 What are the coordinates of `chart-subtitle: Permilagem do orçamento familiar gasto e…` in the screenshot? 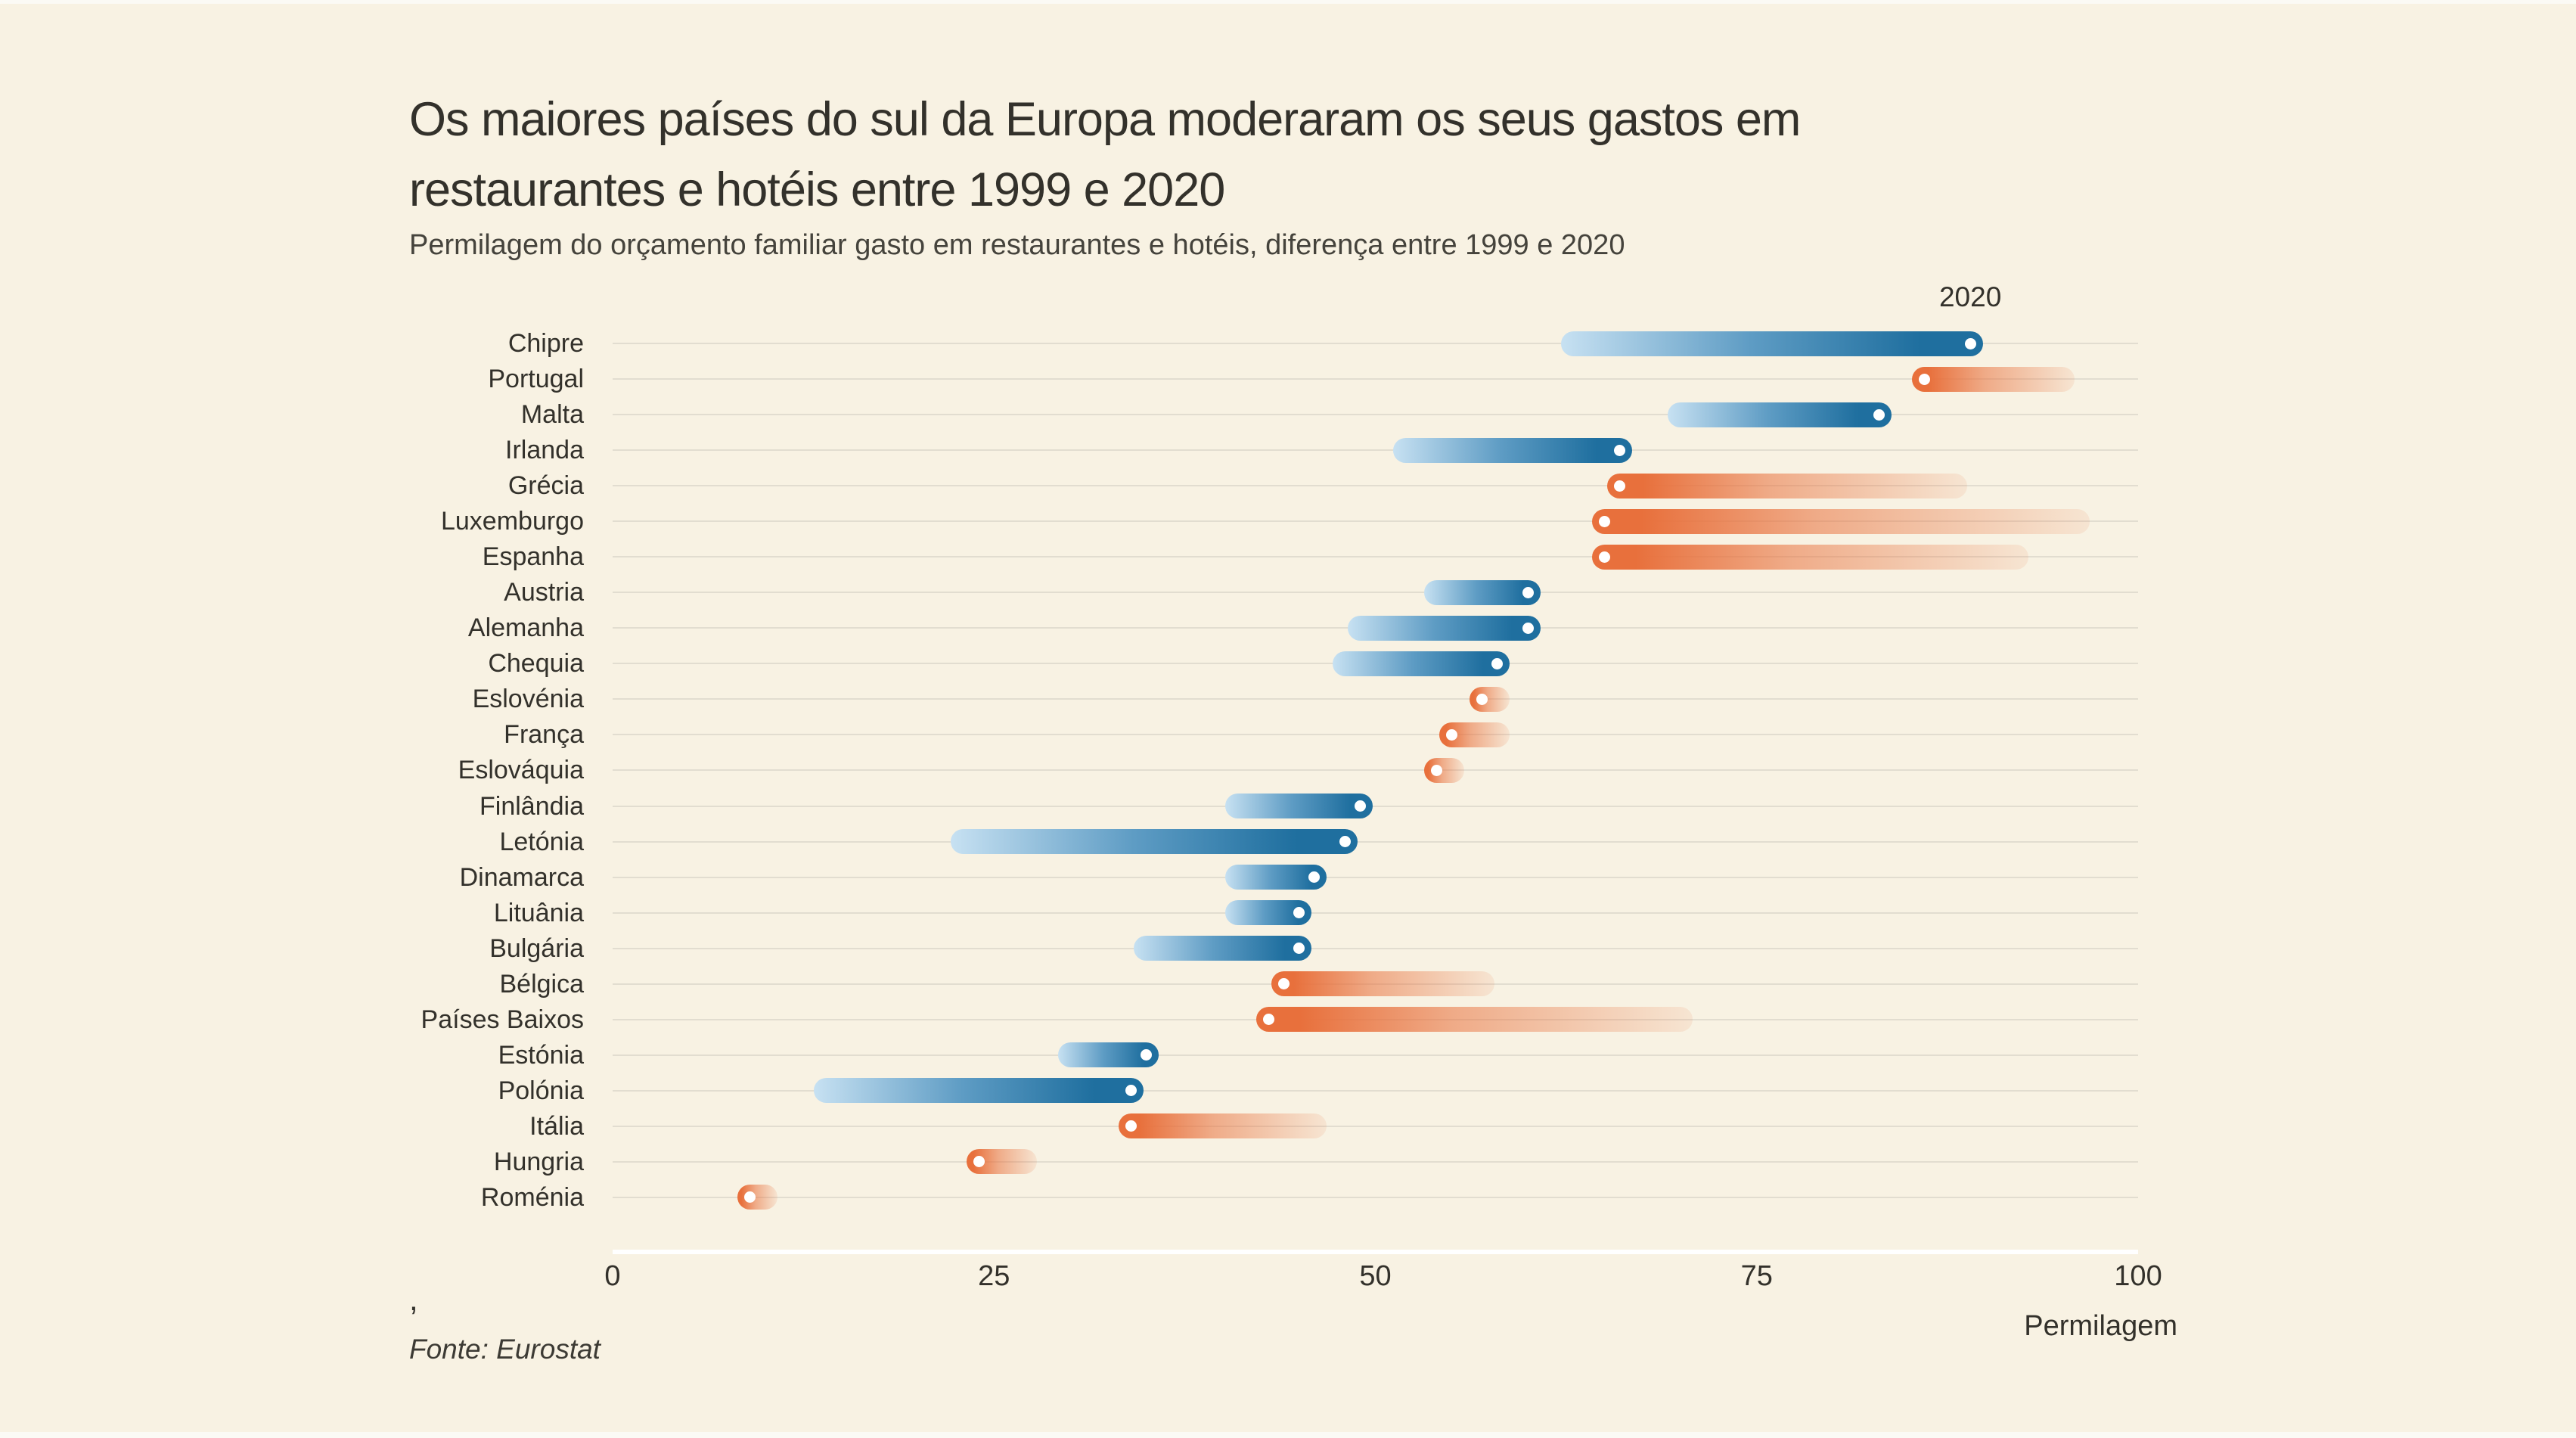 It's located at (1017, 245).